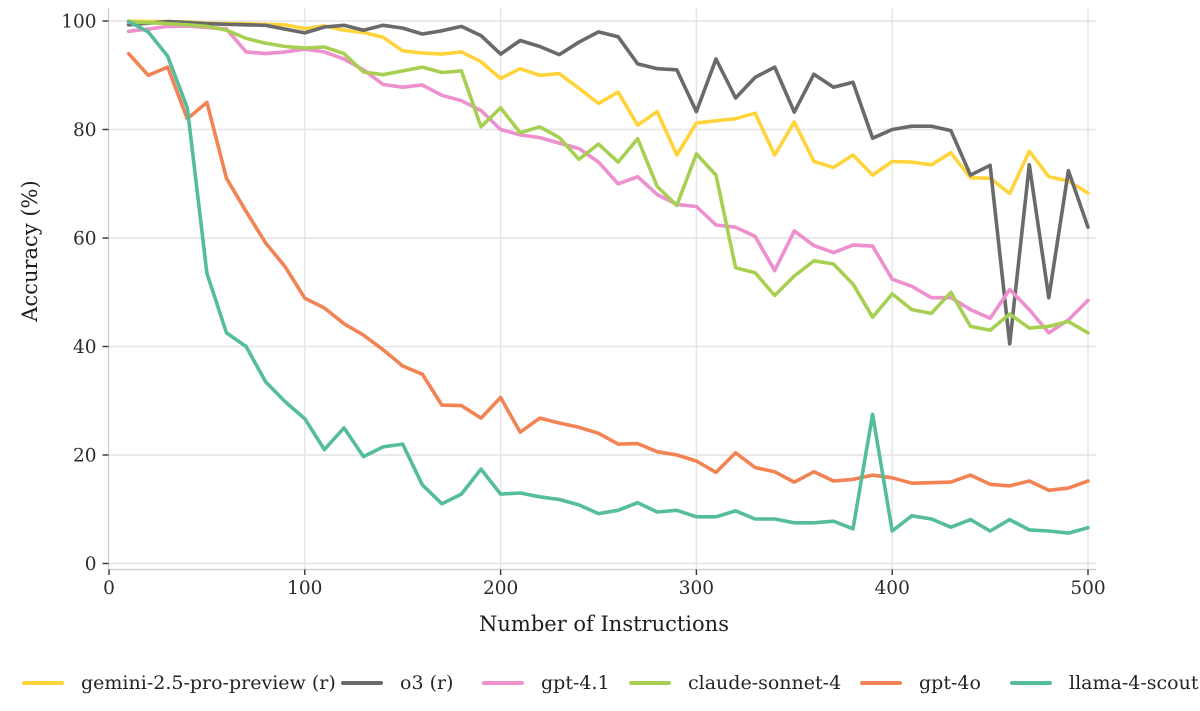 The image size is (1200, 711). What do you see at coordinates (208, 683) in the screenshot?
I see `legend-label: gemini-2.5-pro-preview (r)` at bounding box center [208, 683].